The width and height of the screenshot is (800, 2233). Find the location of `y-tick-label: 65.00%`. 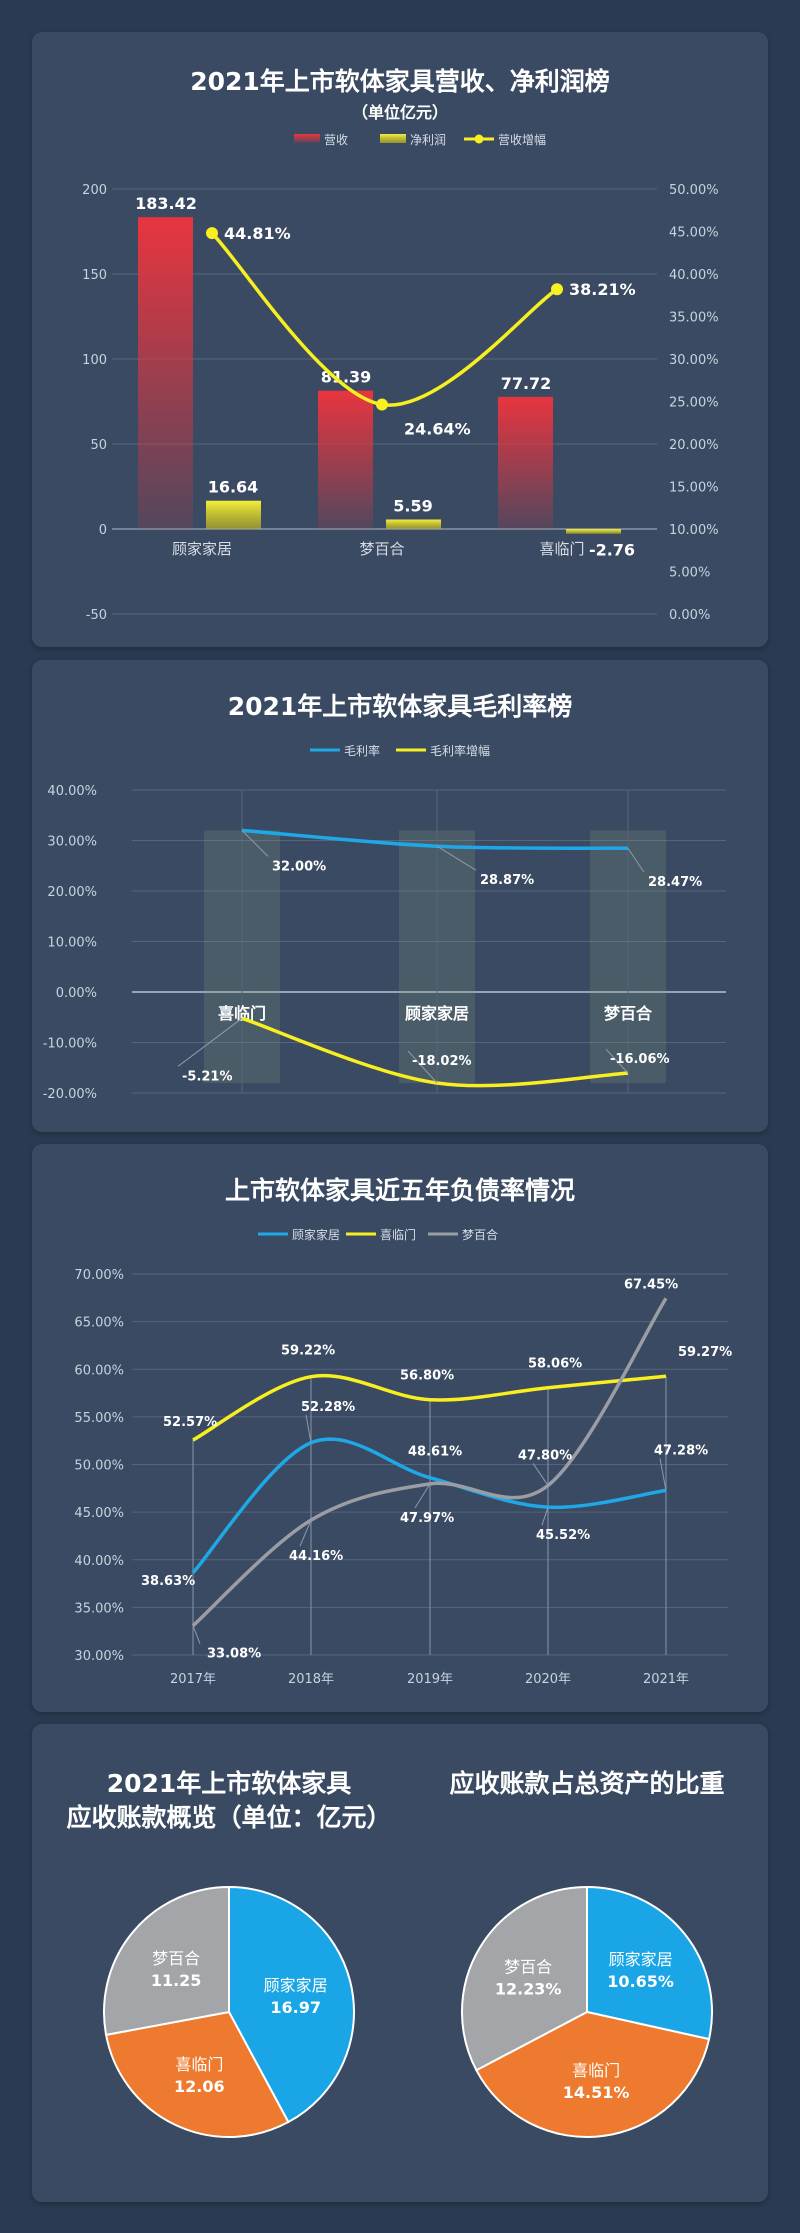

y-tick-label: 65.00% is located at coordinates (99, 1323).